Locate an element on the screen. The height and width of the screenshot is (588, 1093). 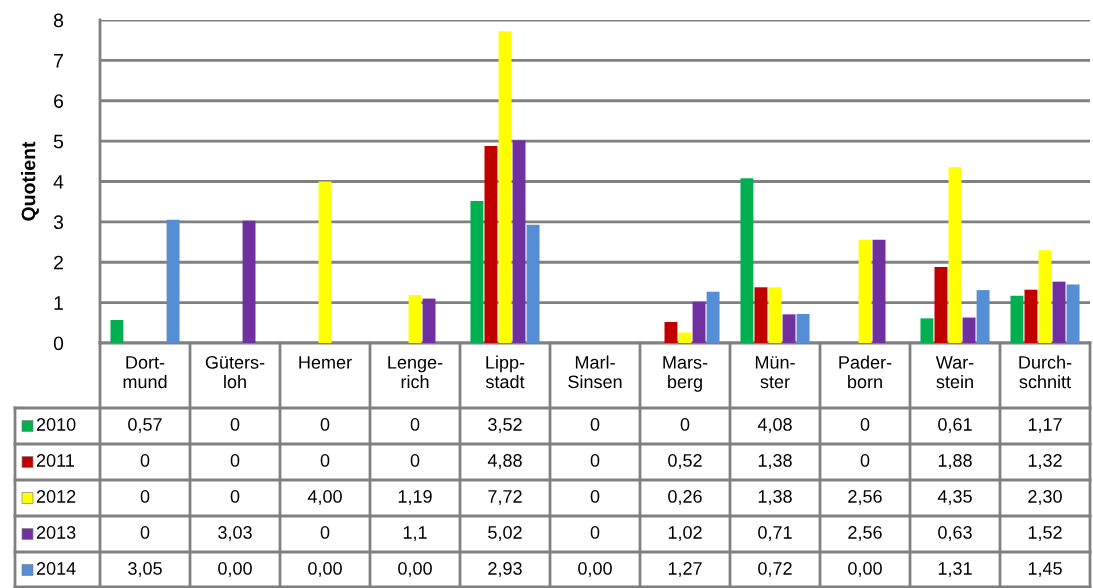
y-tick-label: 0 is located at coordinates (58, 343).